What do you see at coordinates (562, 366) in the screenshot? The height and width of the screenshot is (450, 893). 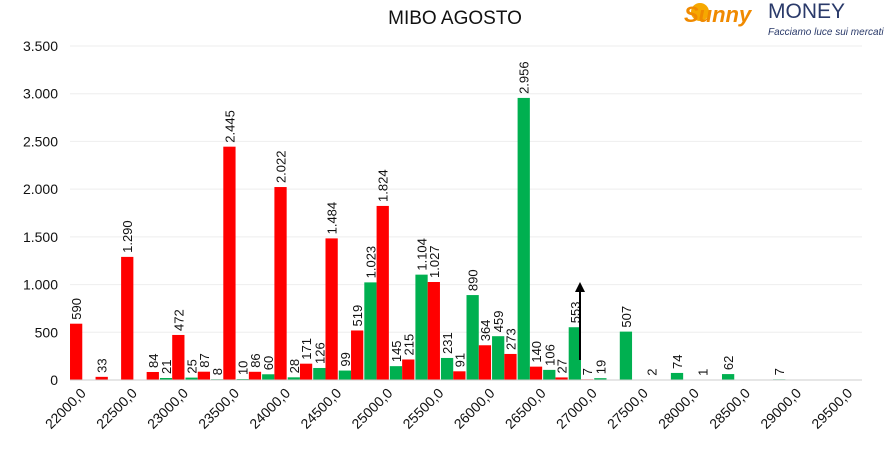 I see `value-label: 27` at bounding box center [562, 366].